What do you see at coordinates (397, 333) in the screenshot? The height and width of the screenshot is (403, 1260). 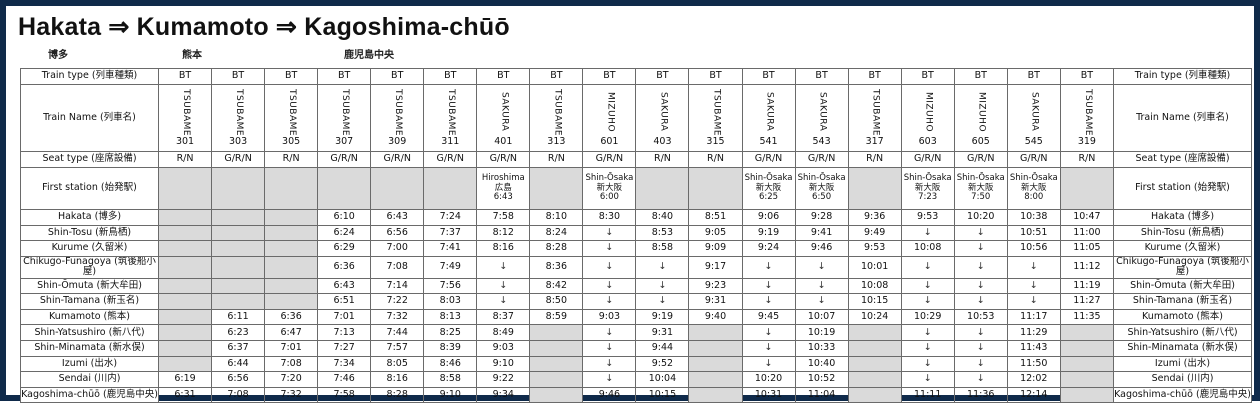 I see `time-cell: 7:44` at bounding box center [397, 333].